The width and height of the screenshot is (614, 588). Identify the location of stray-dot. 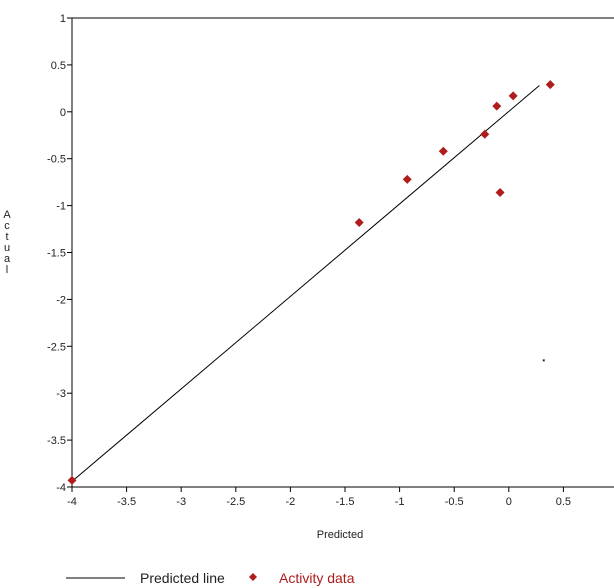
(543, 360).